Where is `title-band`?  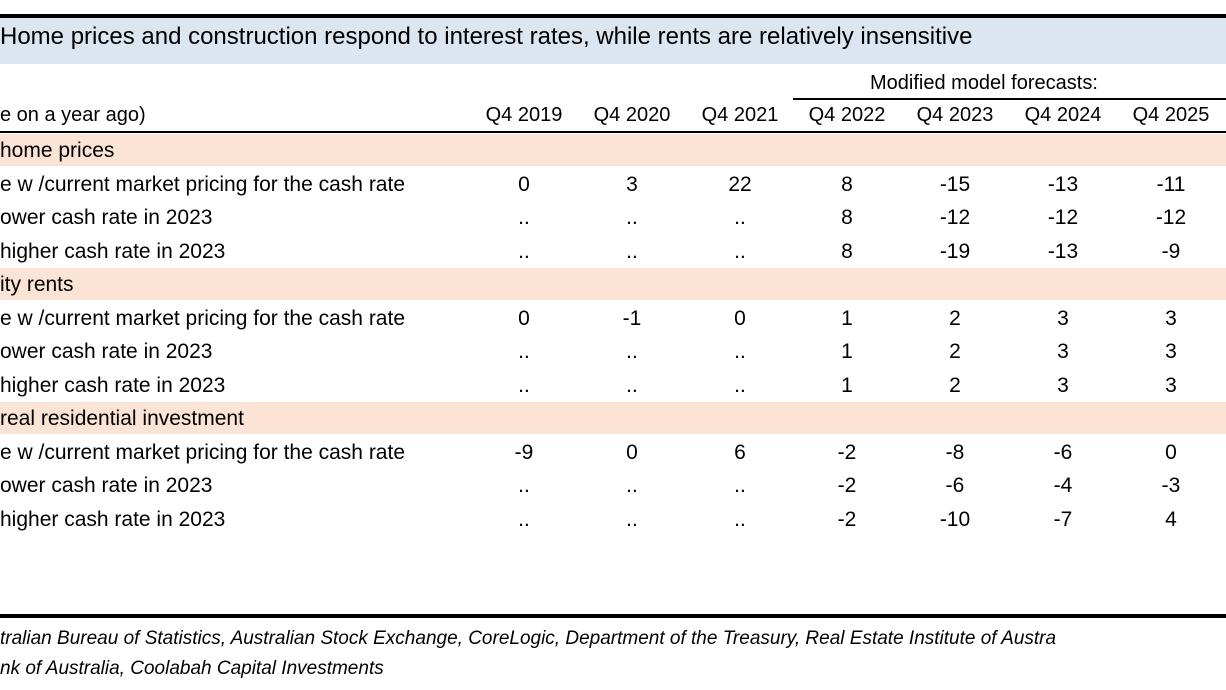 title-band is located at coordinates (613, 41).